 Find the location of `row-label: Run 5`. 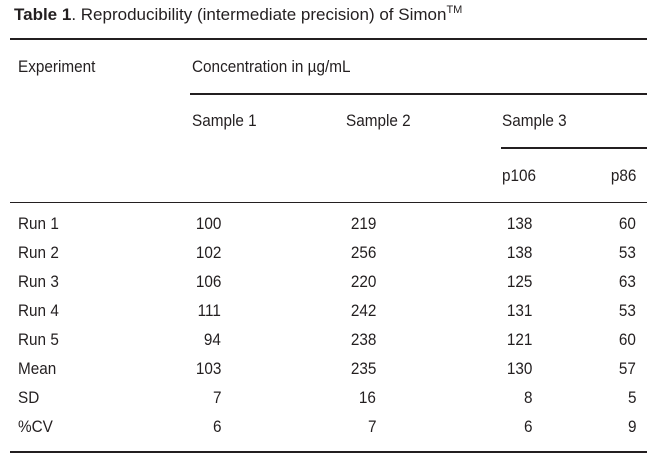

row-label: Run 5 is located at coordinates (38, 339).